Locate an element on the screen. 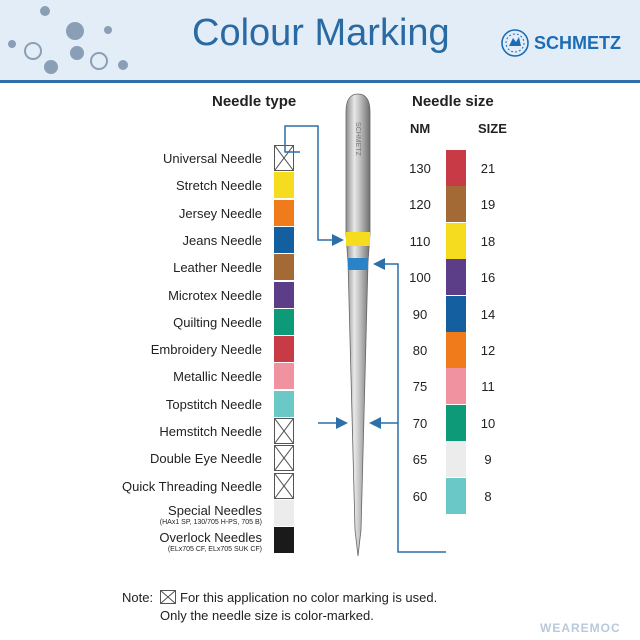 The image size is (640, 640). header-divider is located at coordinates (320, 81).